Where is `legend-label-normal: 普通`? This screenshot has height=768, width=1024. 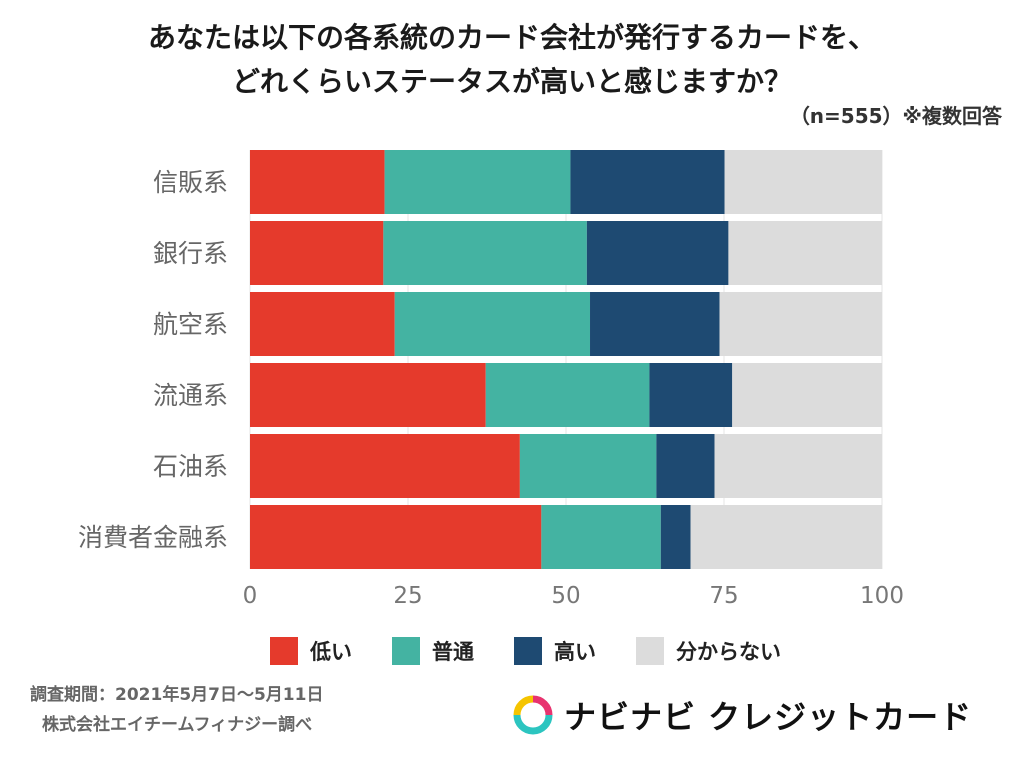
legend-label-normal: 普通 is located at coordinates (453, 652).